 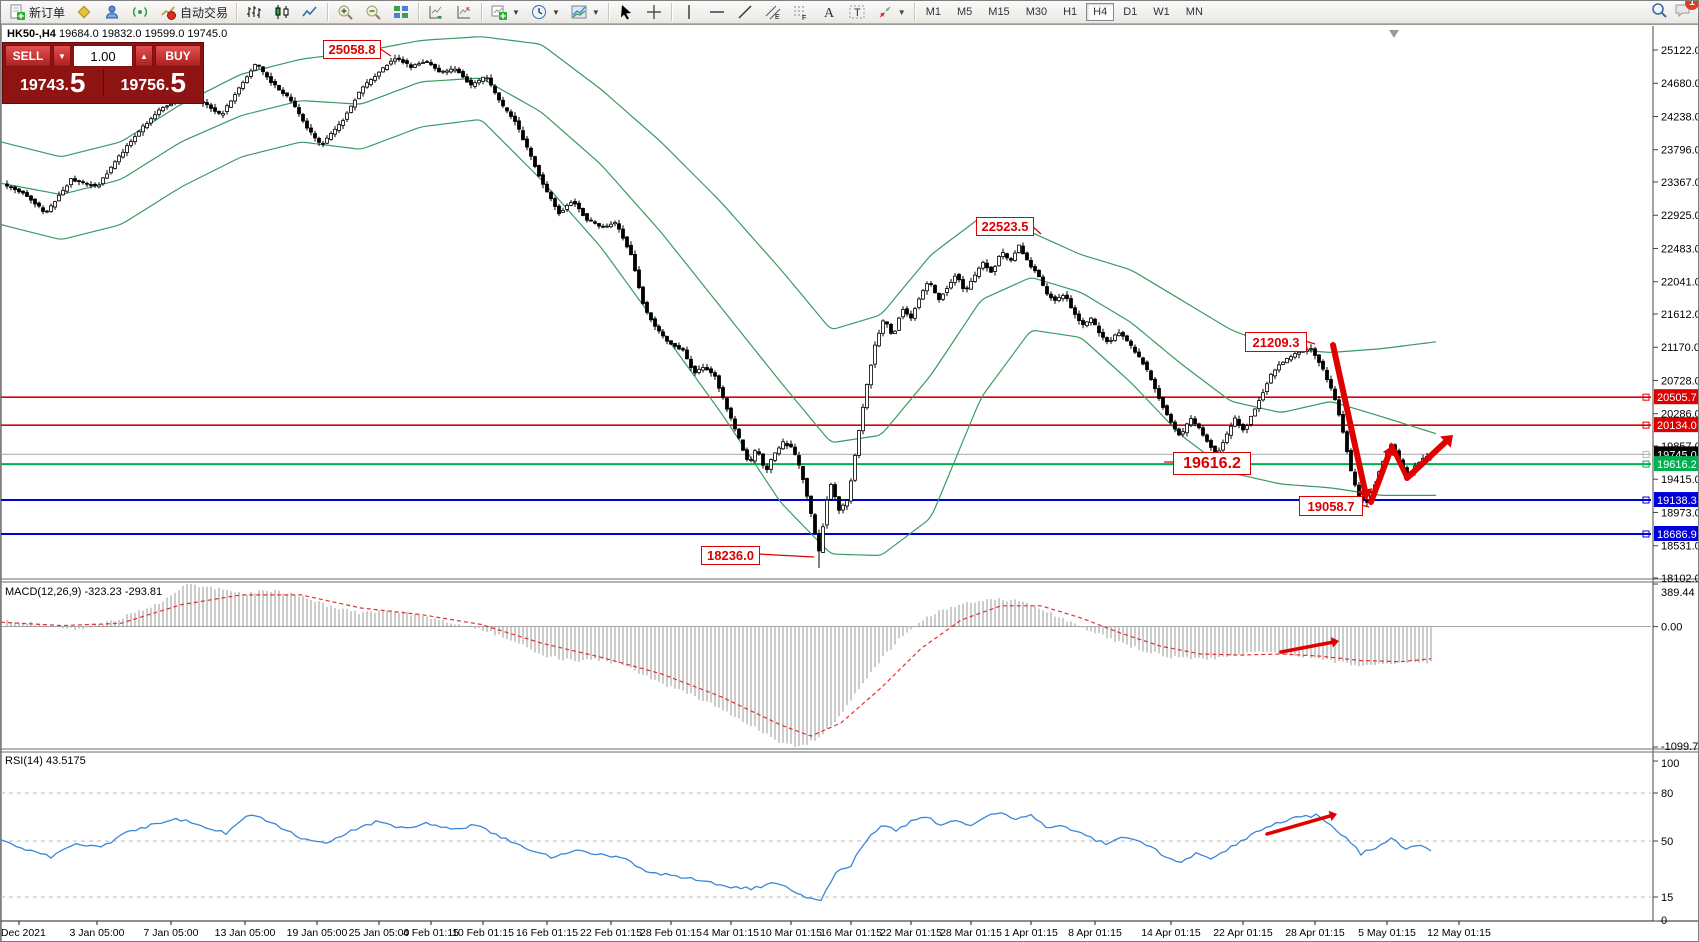 What do you see at coordinates (1680, 283) in the screenshot?
I see `svg-text: 22041.0` at bounding box center [1680, 283].